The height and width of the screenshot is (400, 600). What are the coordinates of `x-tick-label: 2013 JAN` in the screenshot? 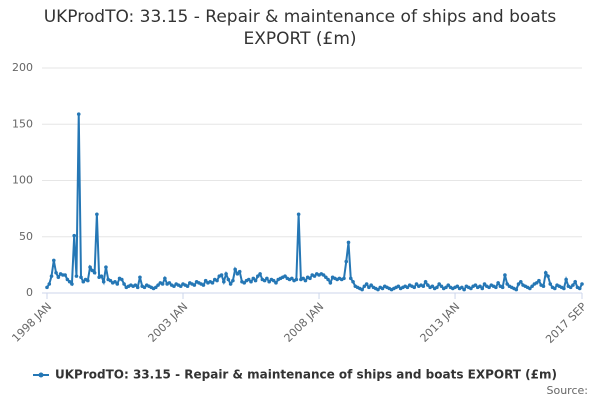 It's located at (440, 322).